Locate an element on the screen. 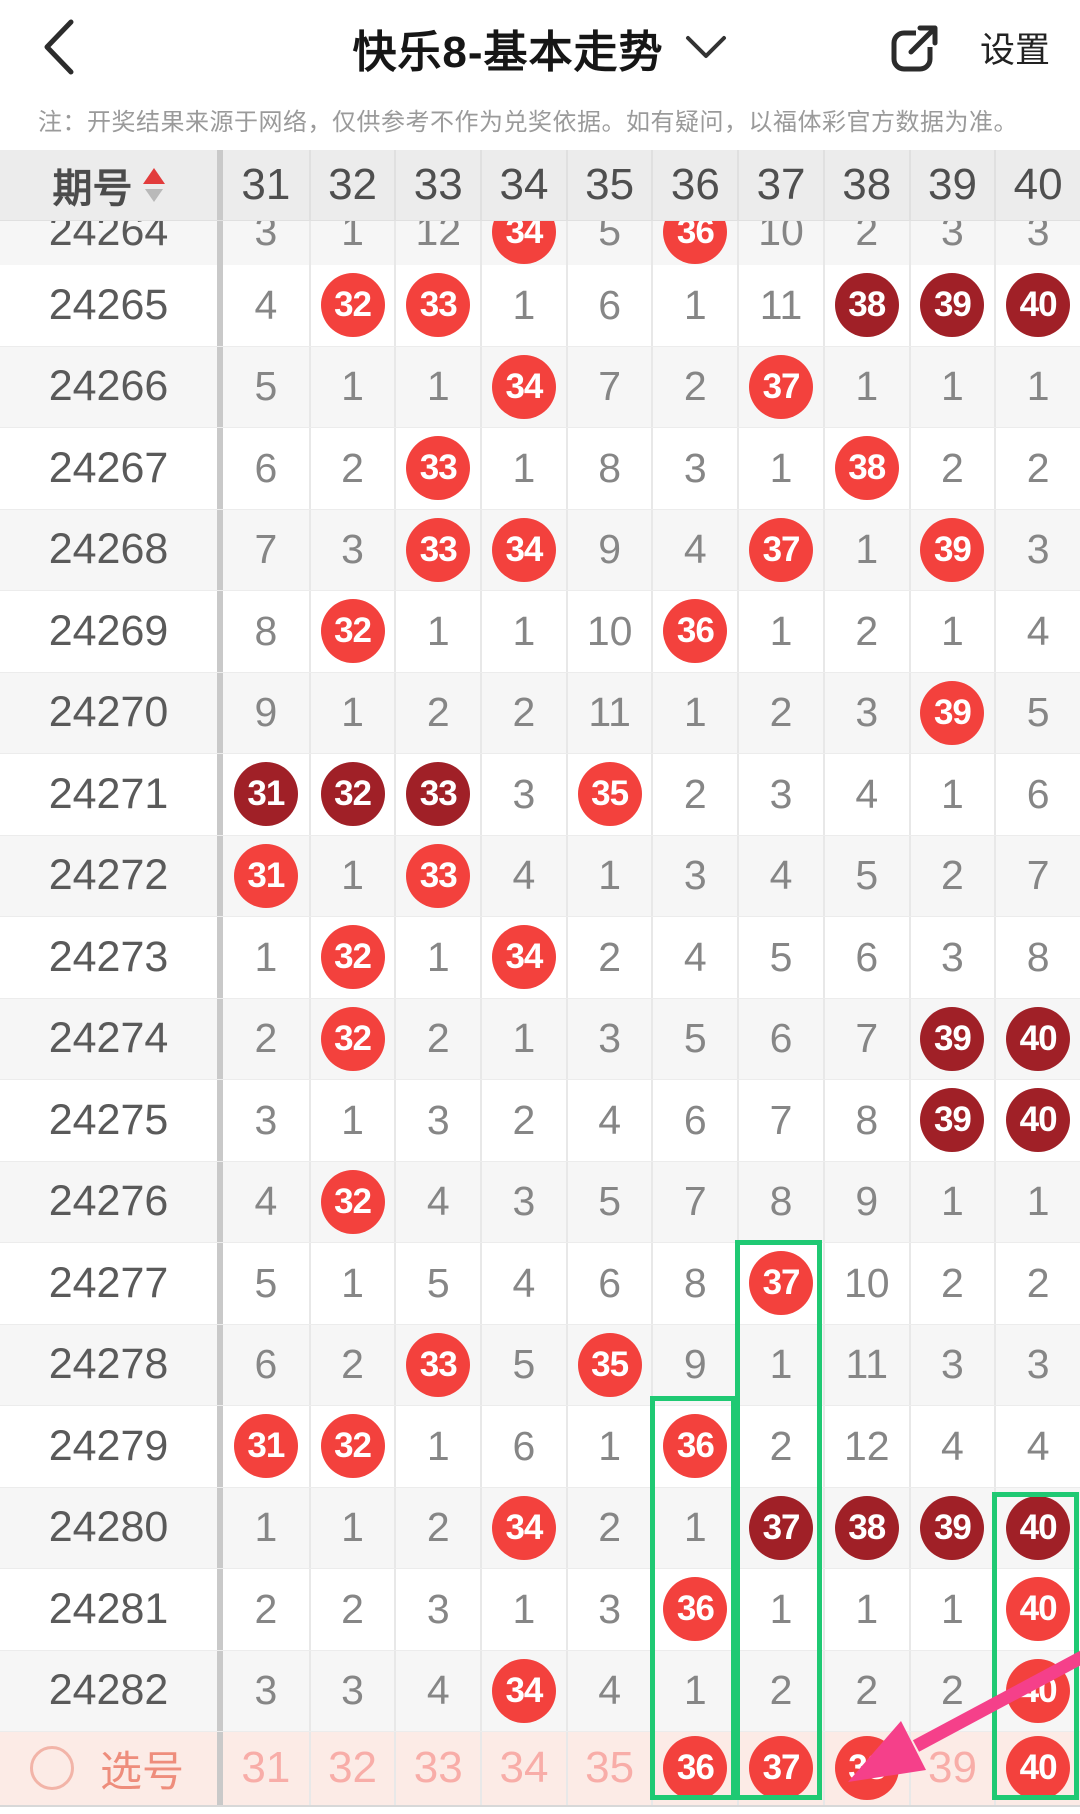  pick-cell-33: 33 is located at coordinates (437, 1768).